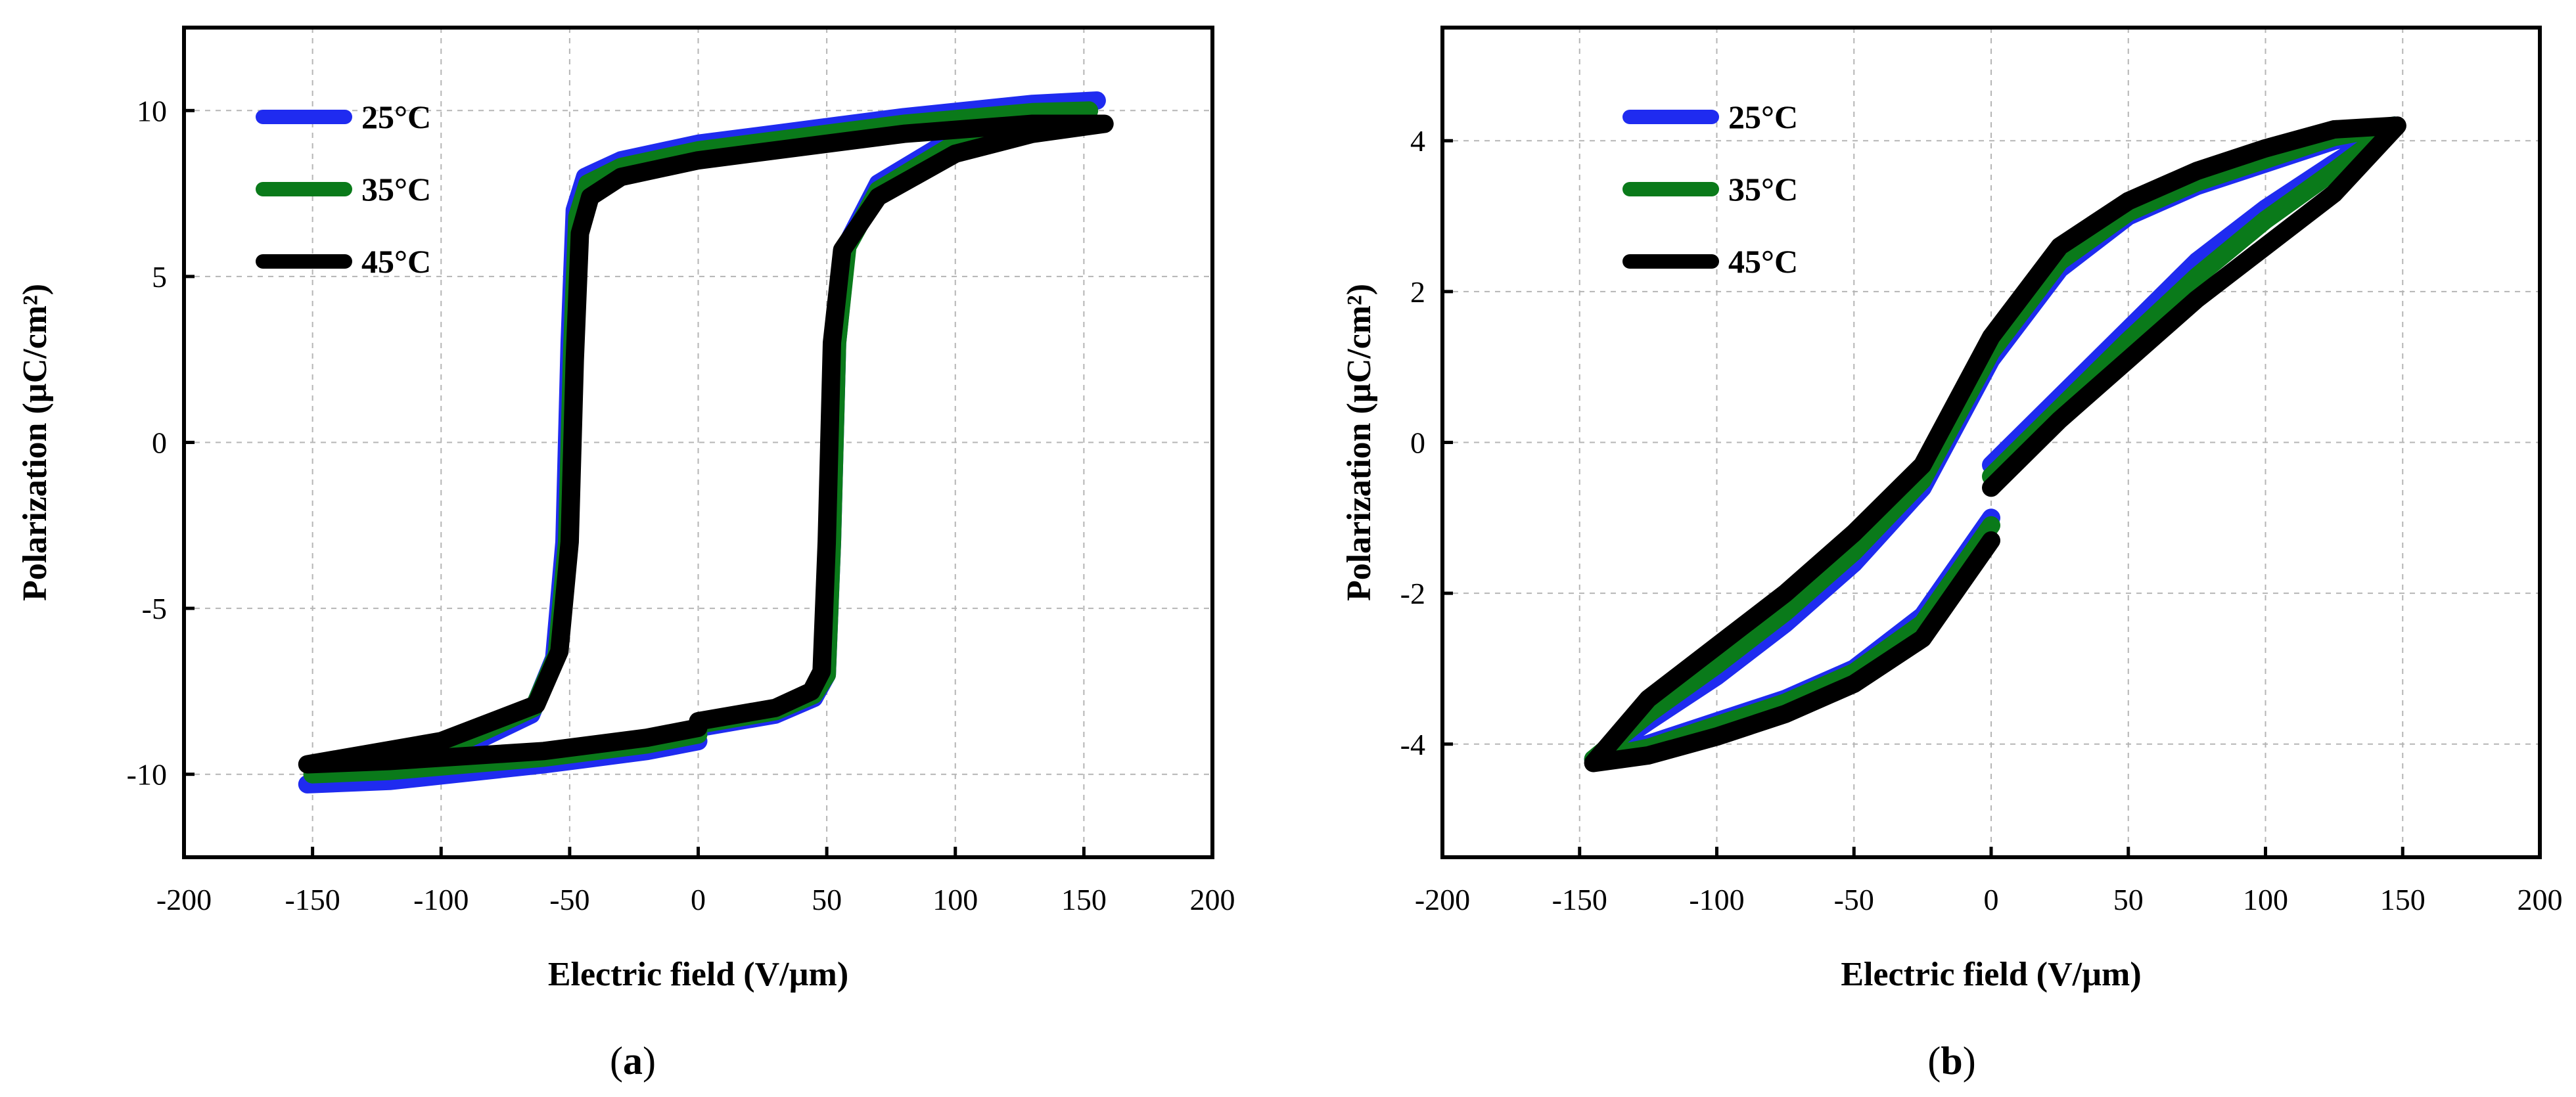  What do you see at coordinates (1417, 292) in the screenshot?
I see `y-tick-label: 2` at bounding box center [1417, 292].